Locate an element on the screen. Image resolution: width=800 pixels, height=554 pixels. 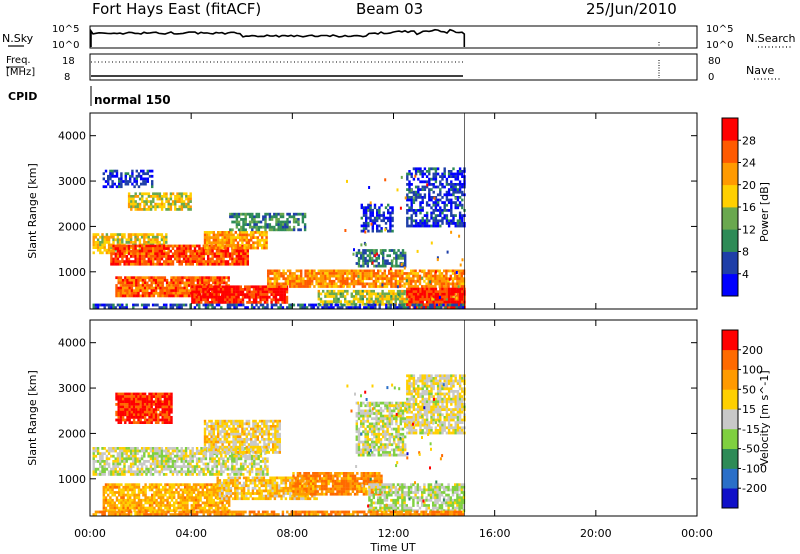
nsky-strip: N.Sky 10^5 10^0 10^5 10^0 N.Search is located at coordinates (399, 37).